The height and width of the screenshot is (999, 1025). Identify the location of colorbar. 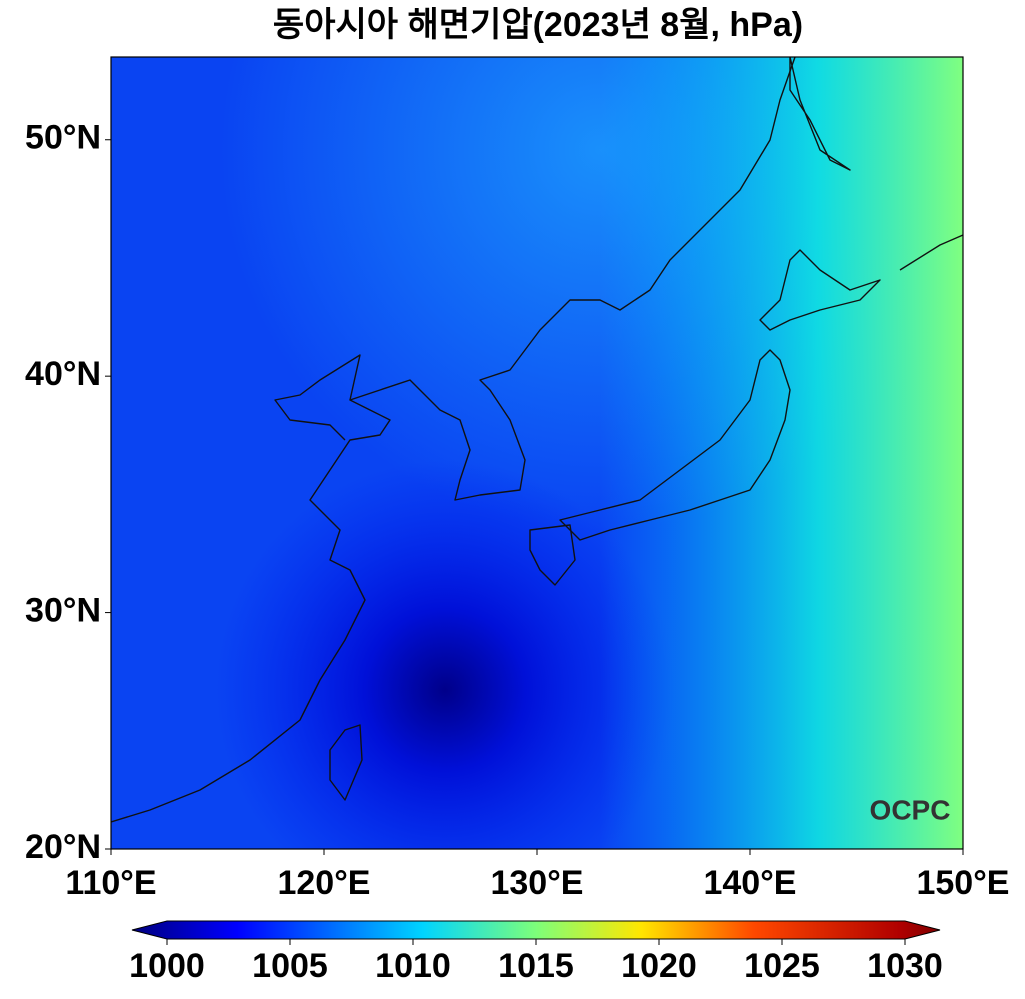
(536, 930).